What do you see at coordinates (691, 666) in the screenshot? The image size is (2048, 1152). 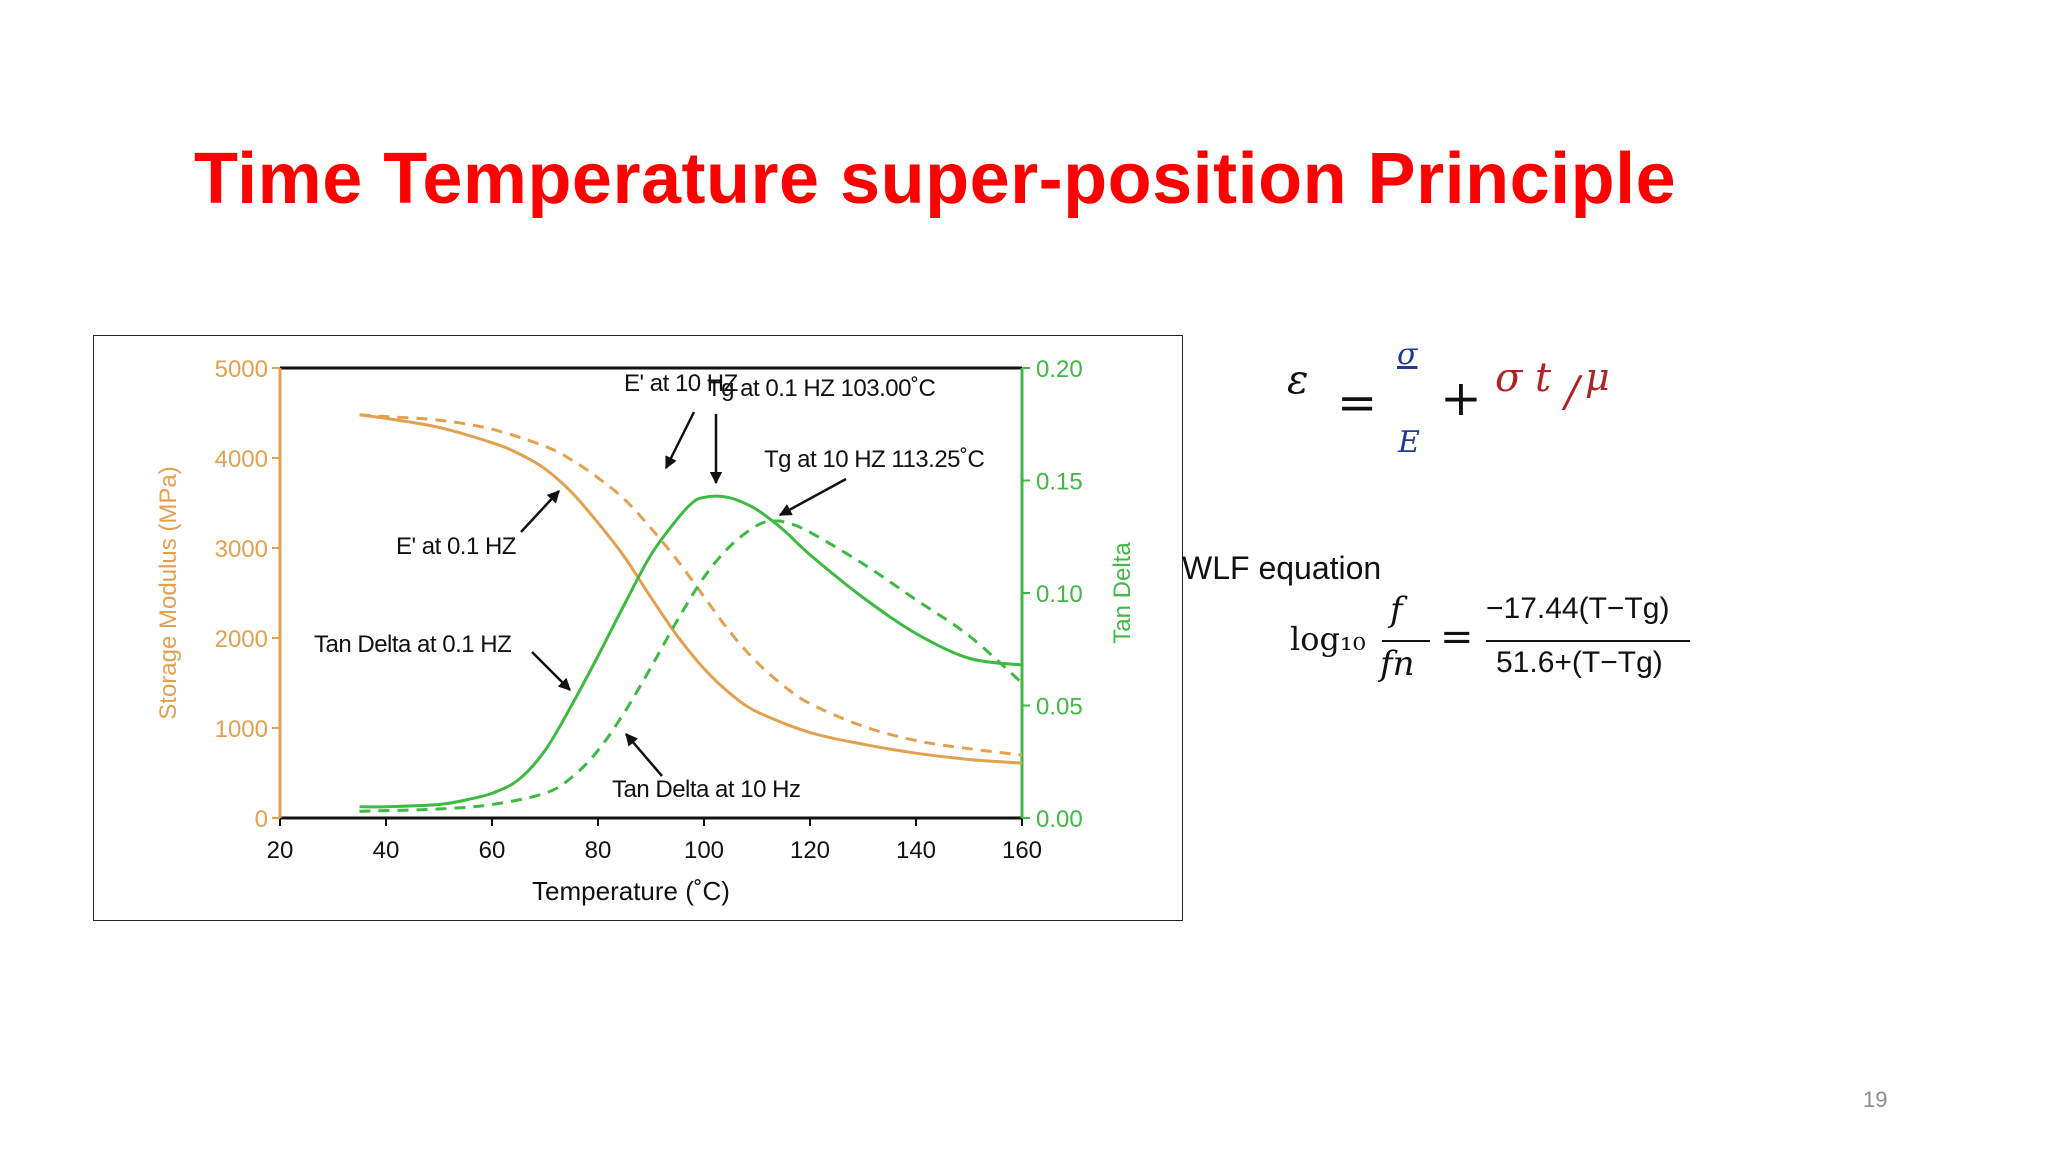 I see `series-tan-delta-10hz-line` at bounding box center [691, 666].